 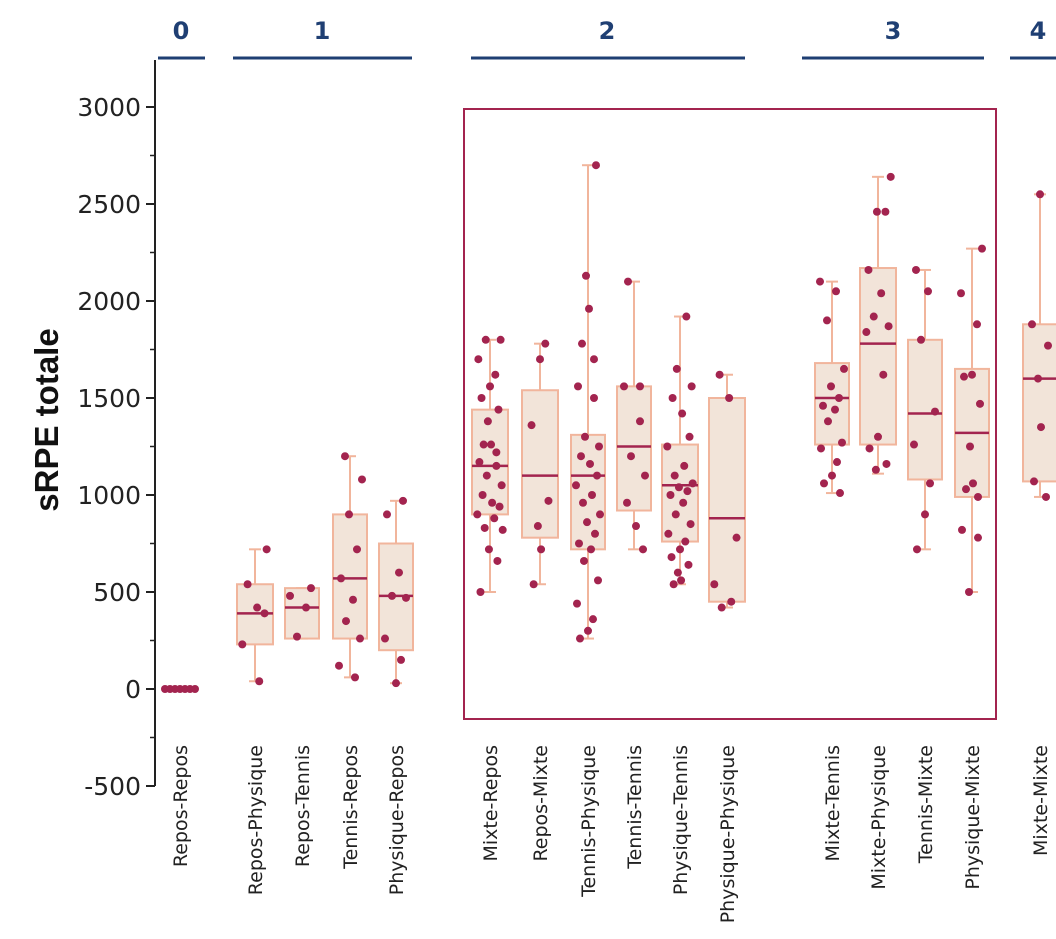 I want to click on category-label: Mixte-Physique, so click(x=879, y=817).